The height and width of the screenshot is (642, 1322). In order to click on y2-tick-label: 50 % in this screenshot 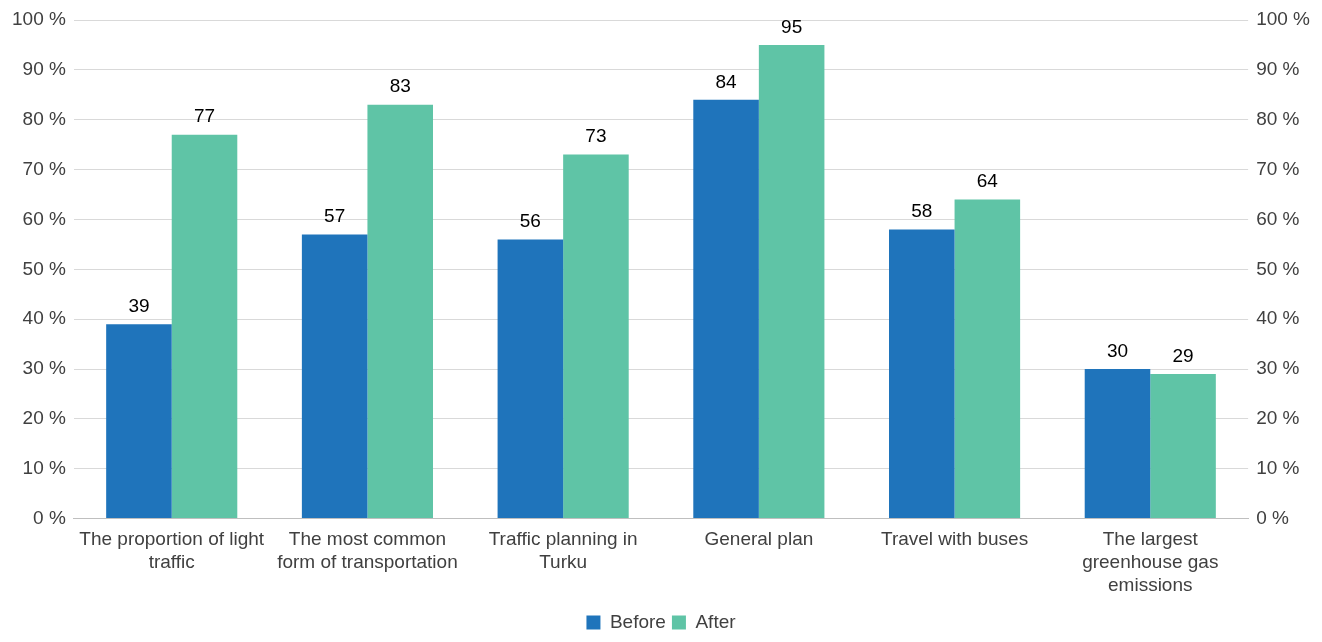, I will do `click(1278, 268)`.